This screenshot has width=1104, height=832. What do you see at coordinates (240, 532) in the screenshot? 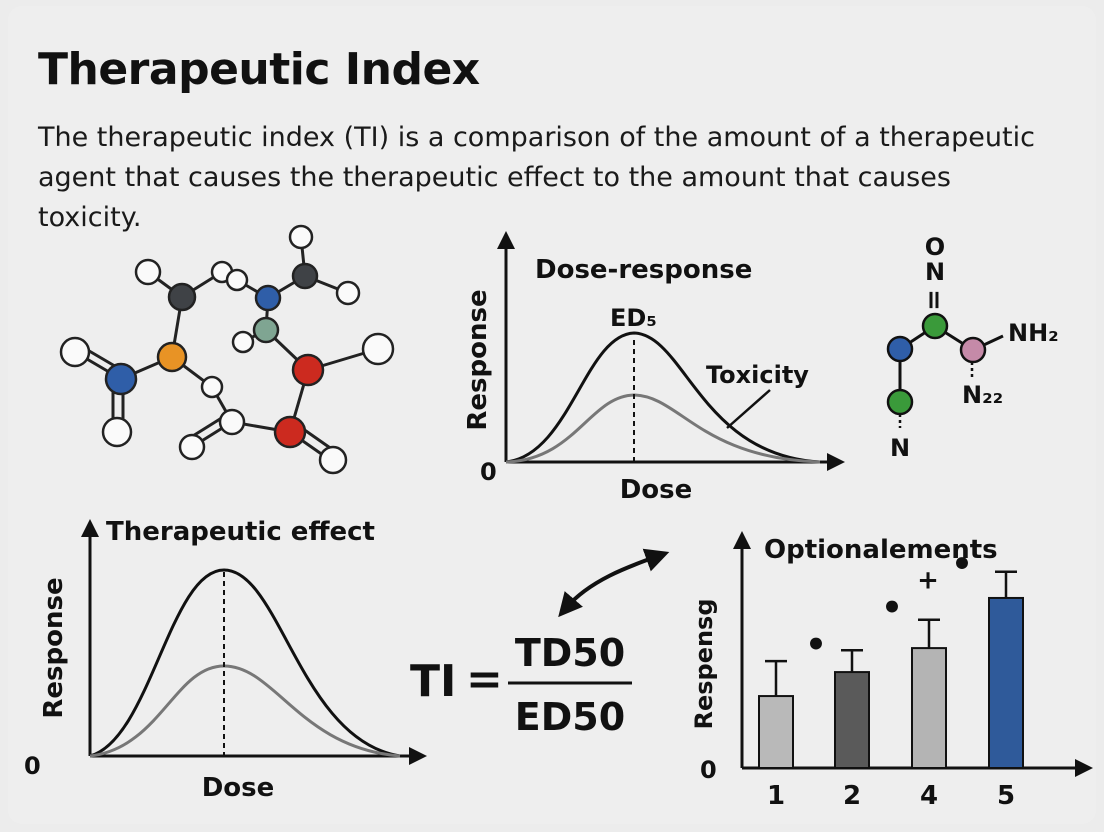
I see `te-chart-title: Therapeutic effect` at bounding box center [240, 532].